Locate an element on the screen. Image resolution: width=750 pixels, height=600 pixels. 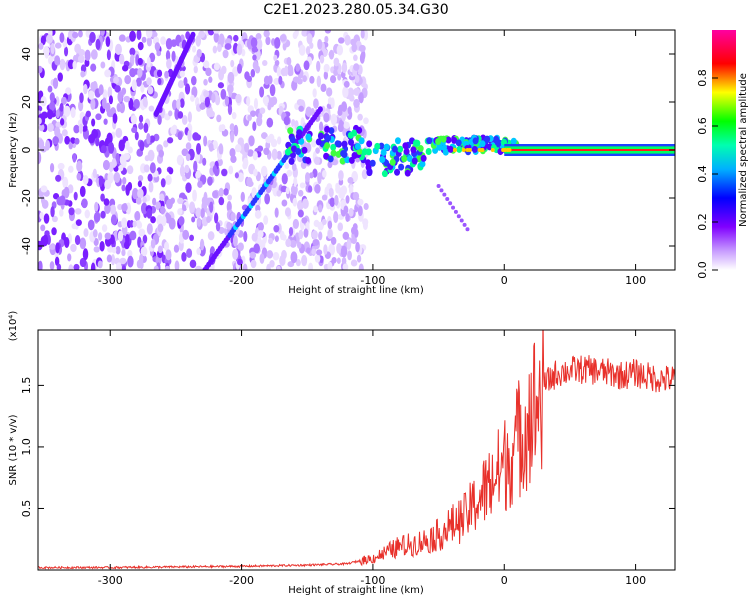
x-tick-label: -200 is located at coordinates (241, 580).